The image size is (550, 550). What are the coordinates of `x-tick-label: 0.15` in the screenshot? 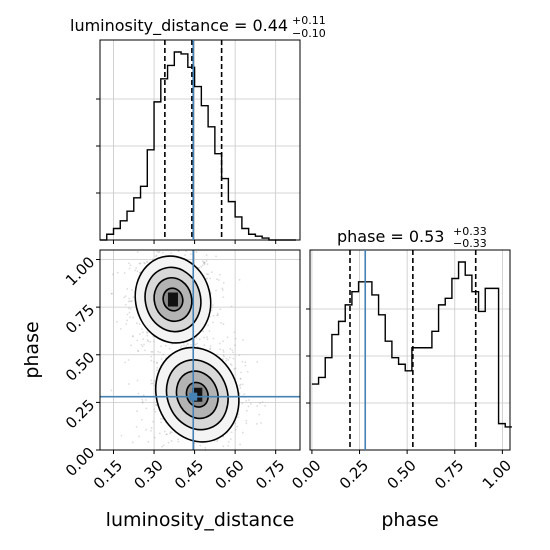 It's located at (108, 474).